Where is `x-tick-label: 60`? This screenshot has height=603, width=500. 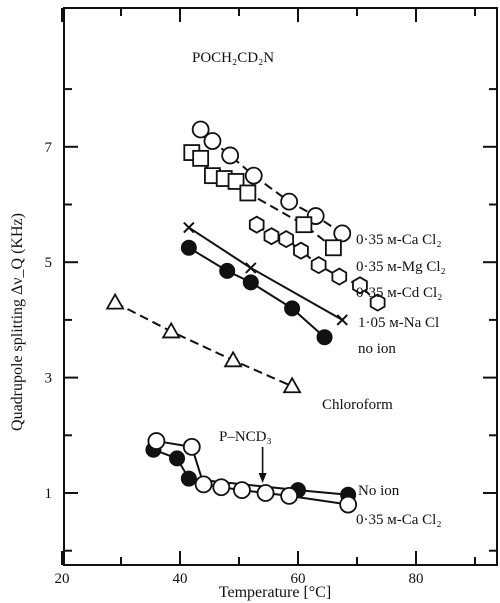
x-tick-label: 60 is located at coordinates (298, 579).